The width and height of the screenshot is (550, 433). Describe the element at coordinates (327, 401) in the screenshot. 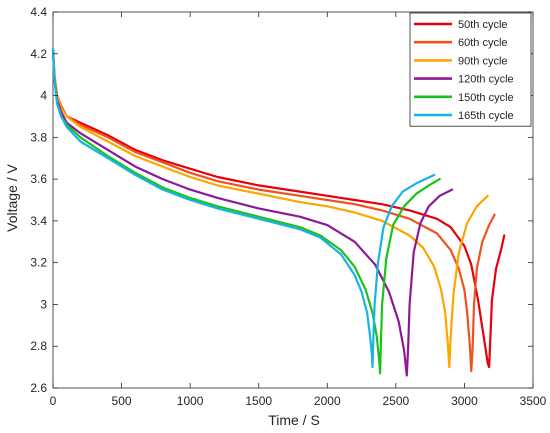

I see `x-tick-label: 2000` at that location.